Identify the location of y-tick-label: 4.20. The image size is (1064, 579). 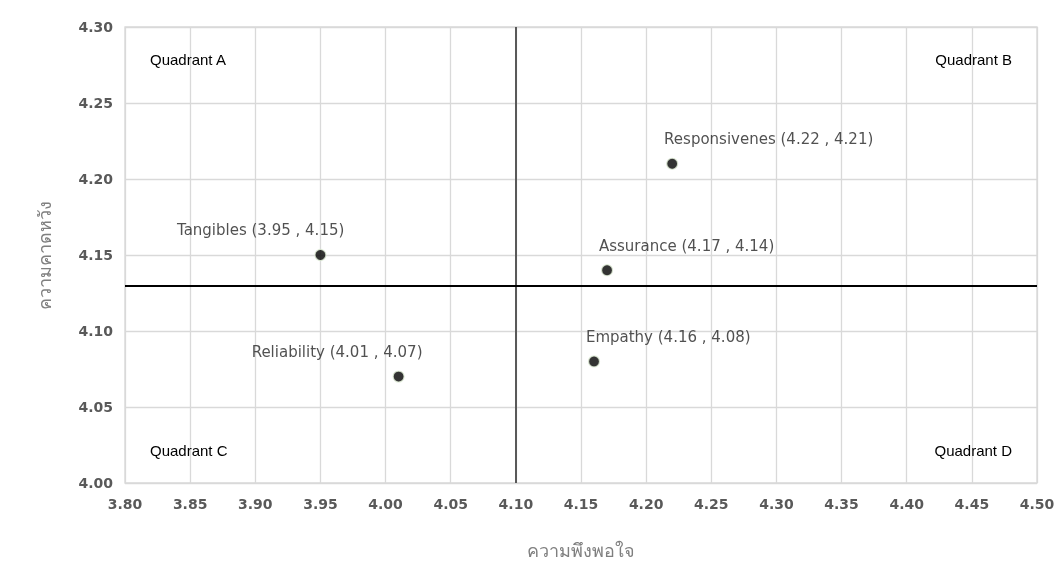
(96, 179).